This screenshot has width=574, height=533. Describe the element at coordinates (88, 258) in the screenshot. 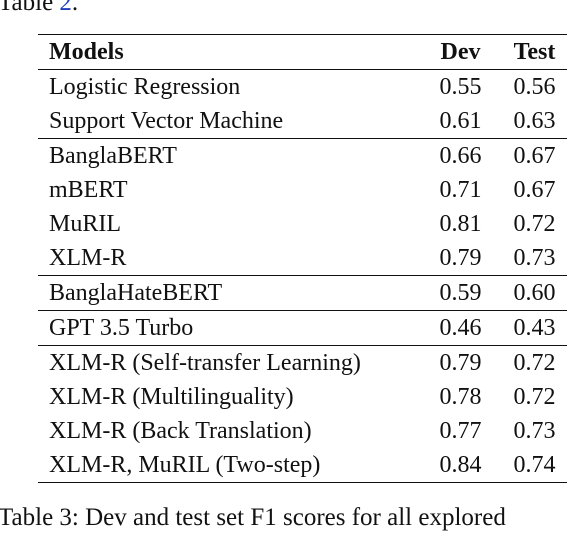

I see `model-name-cell: XLM-R` at that location.